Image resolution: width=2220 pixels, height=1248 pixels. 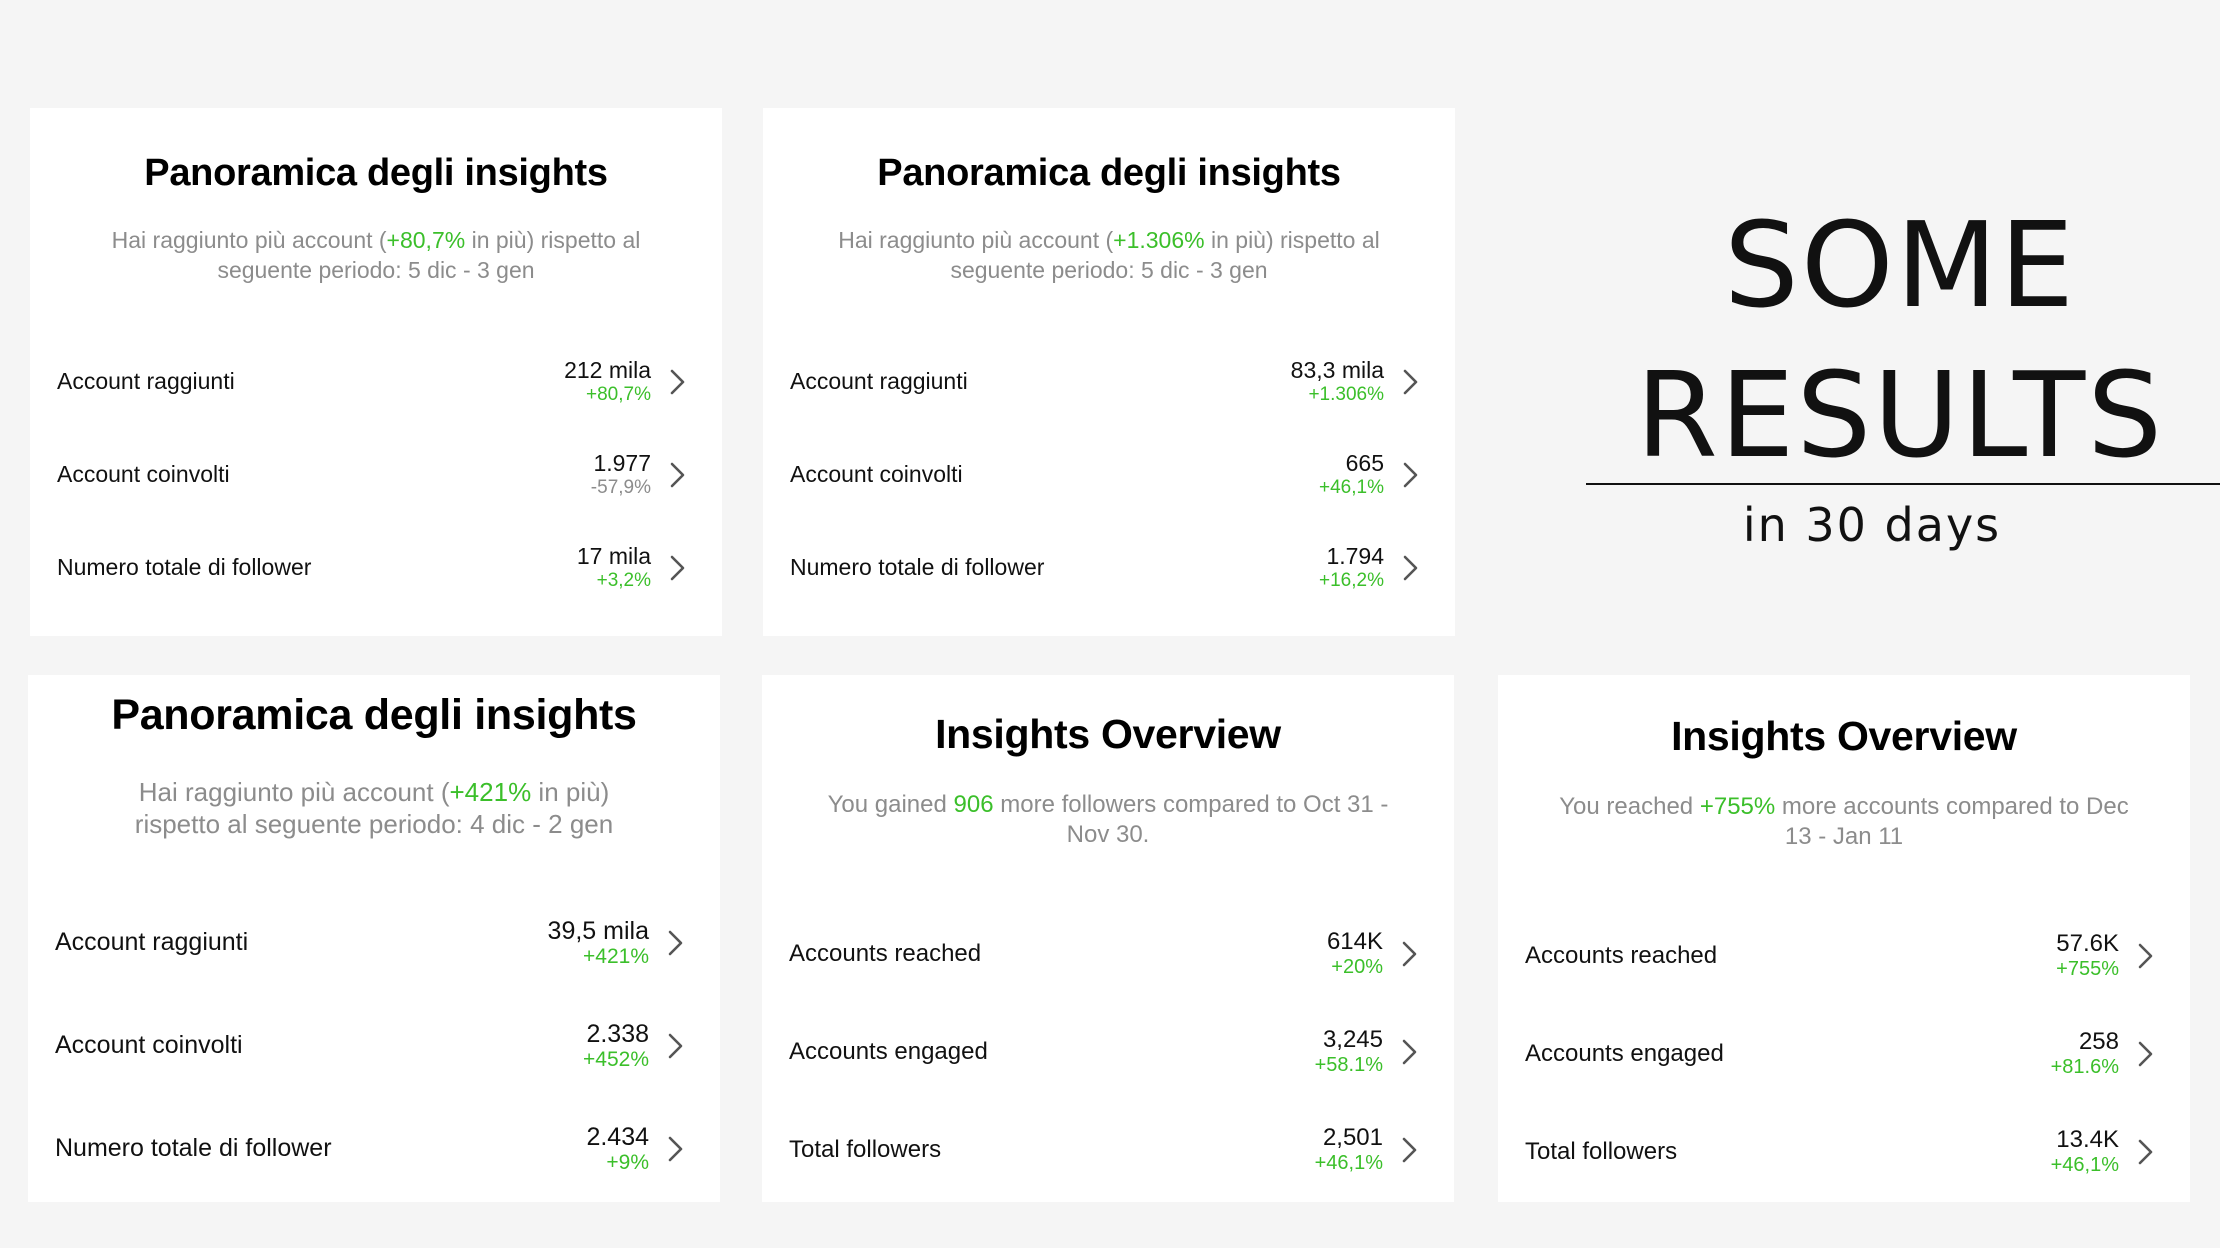 What do you see at coordinates (623, 580) in the screenshot?
I see `metric-delta: +3,2%` at bounding box center [623, 580].